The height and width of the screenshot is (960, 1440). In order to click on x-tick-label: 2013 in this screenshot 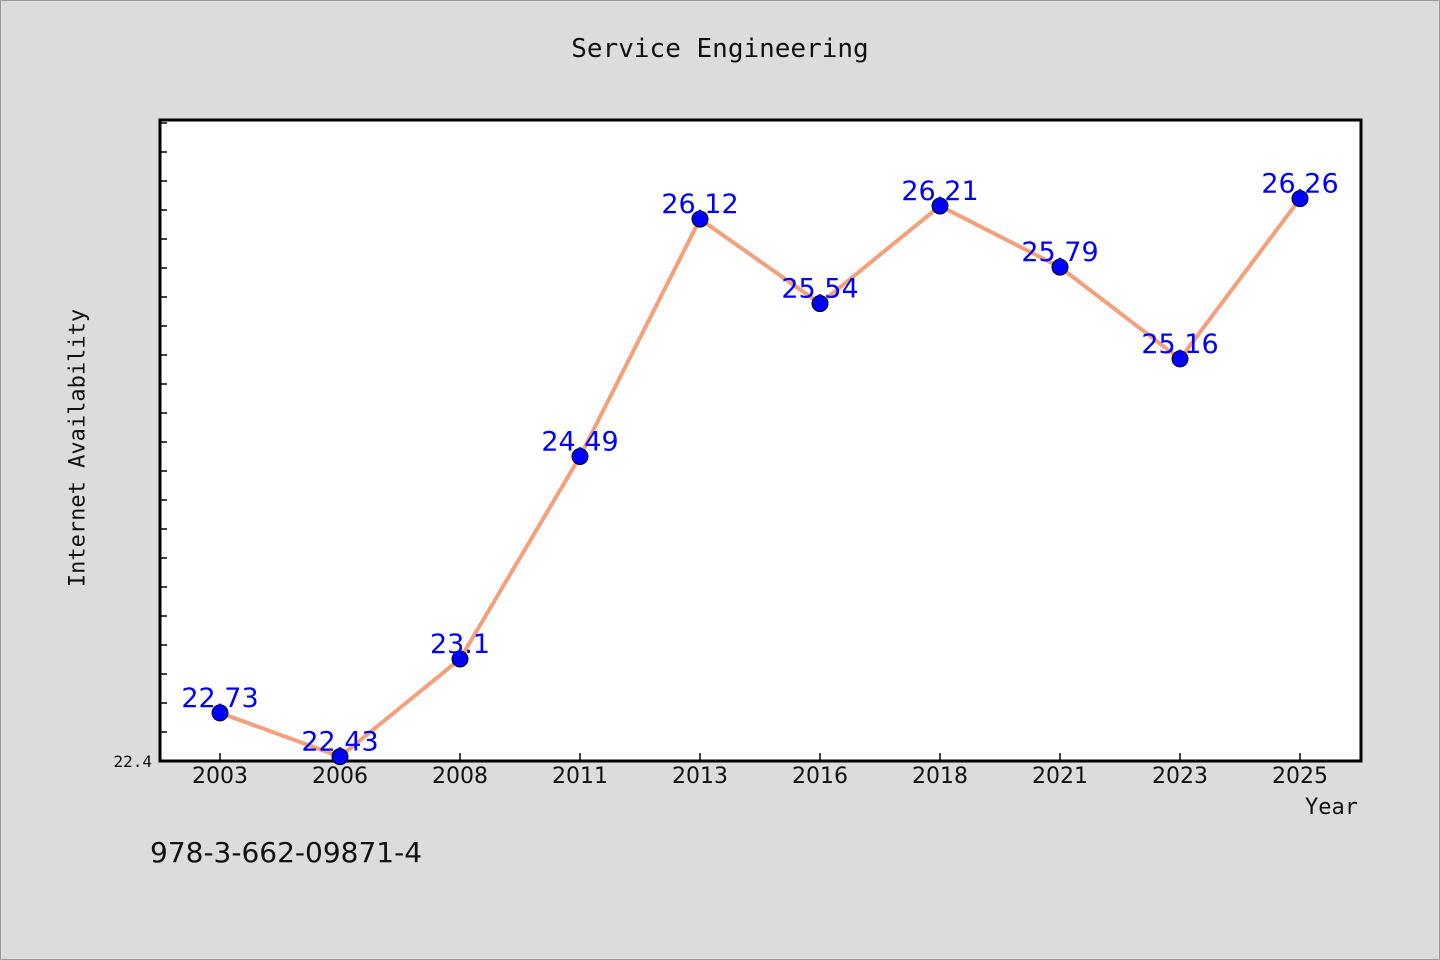, I will do `click(700, 776)`.